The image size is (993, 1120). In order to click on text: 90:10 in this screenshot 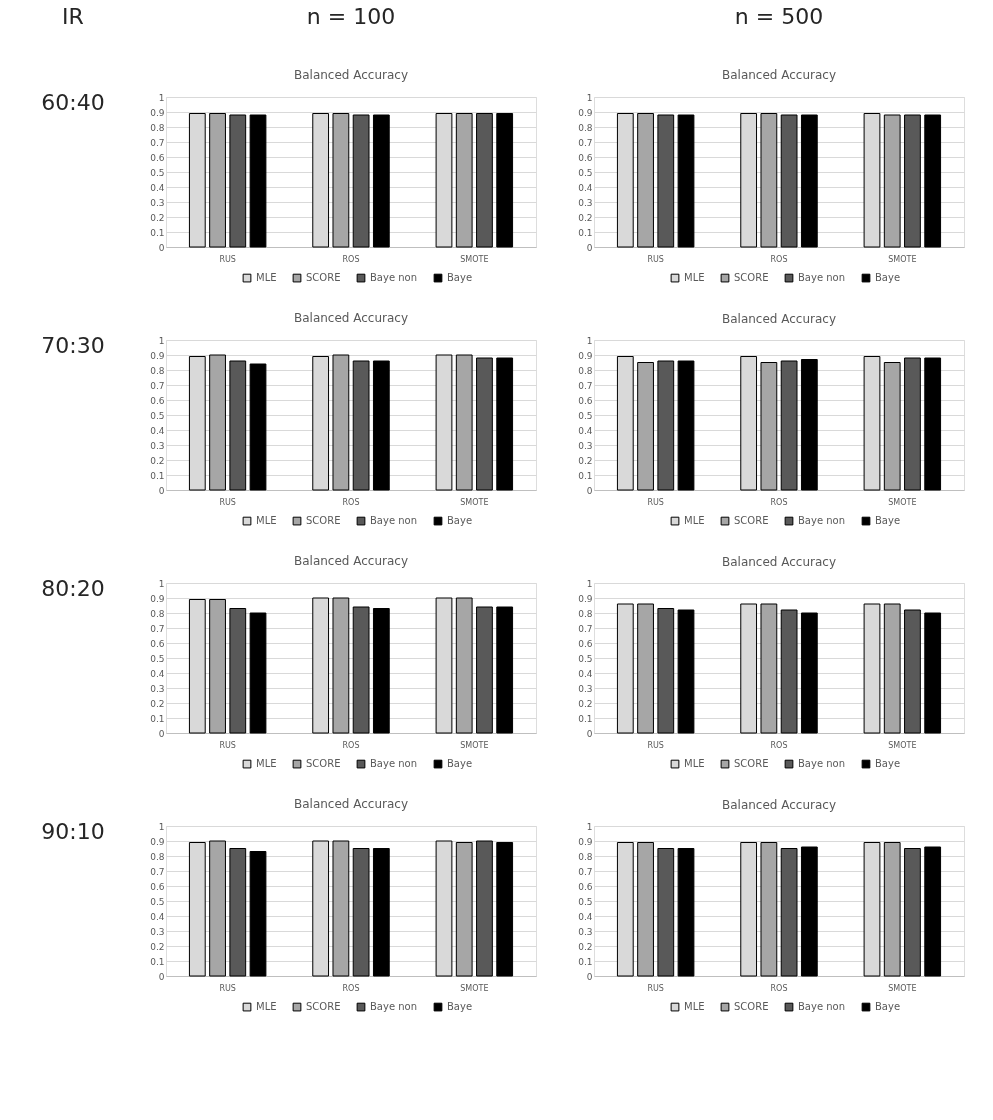, I will do `click(73, 831)`.